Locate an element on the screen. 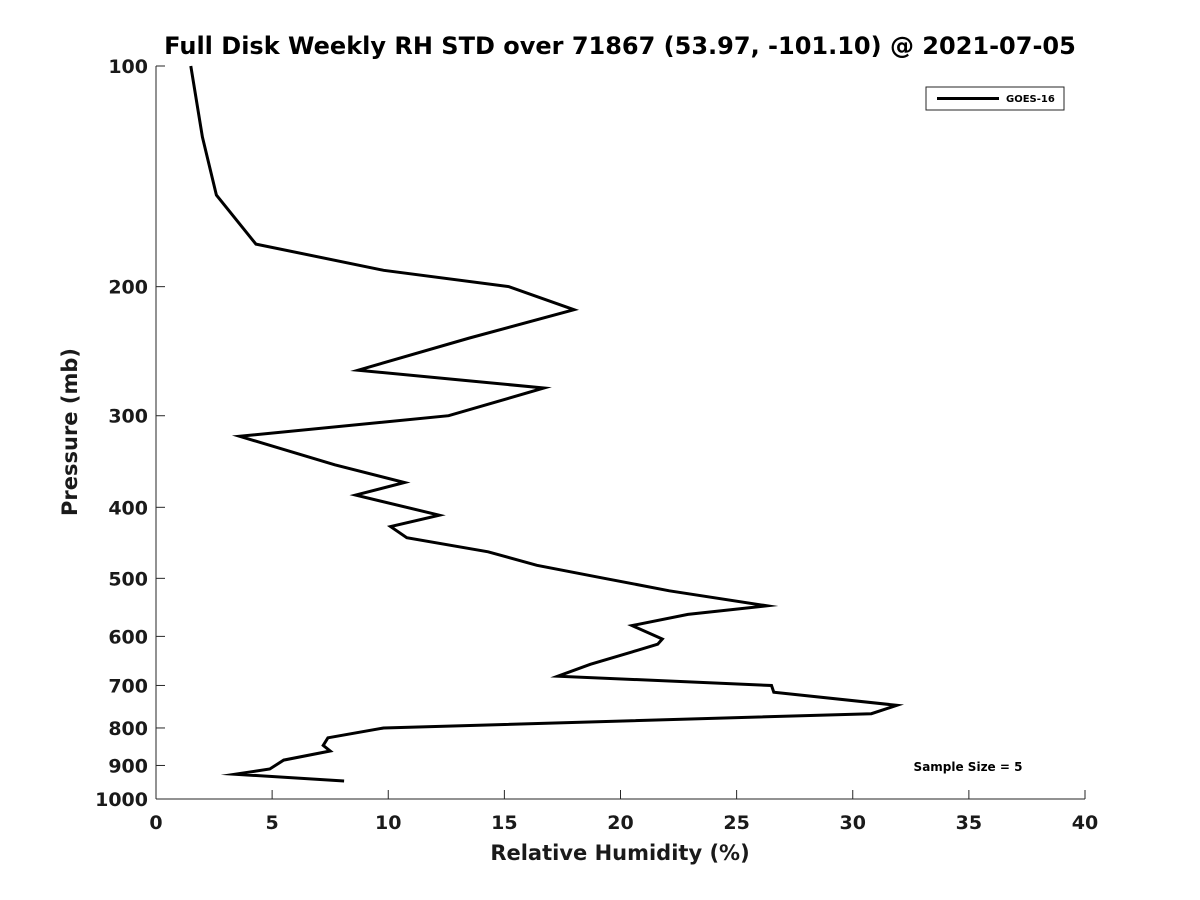 The height and width of the screenshot is (900, 1200). legend: GOES-16 is located at coordinates (995, 98).